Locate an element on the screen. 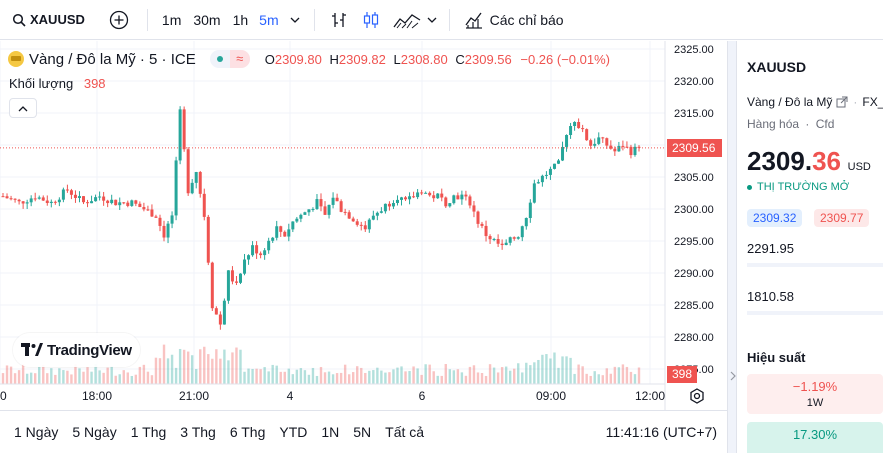  stat-2-range-bar is located at coordinates (815, 313).